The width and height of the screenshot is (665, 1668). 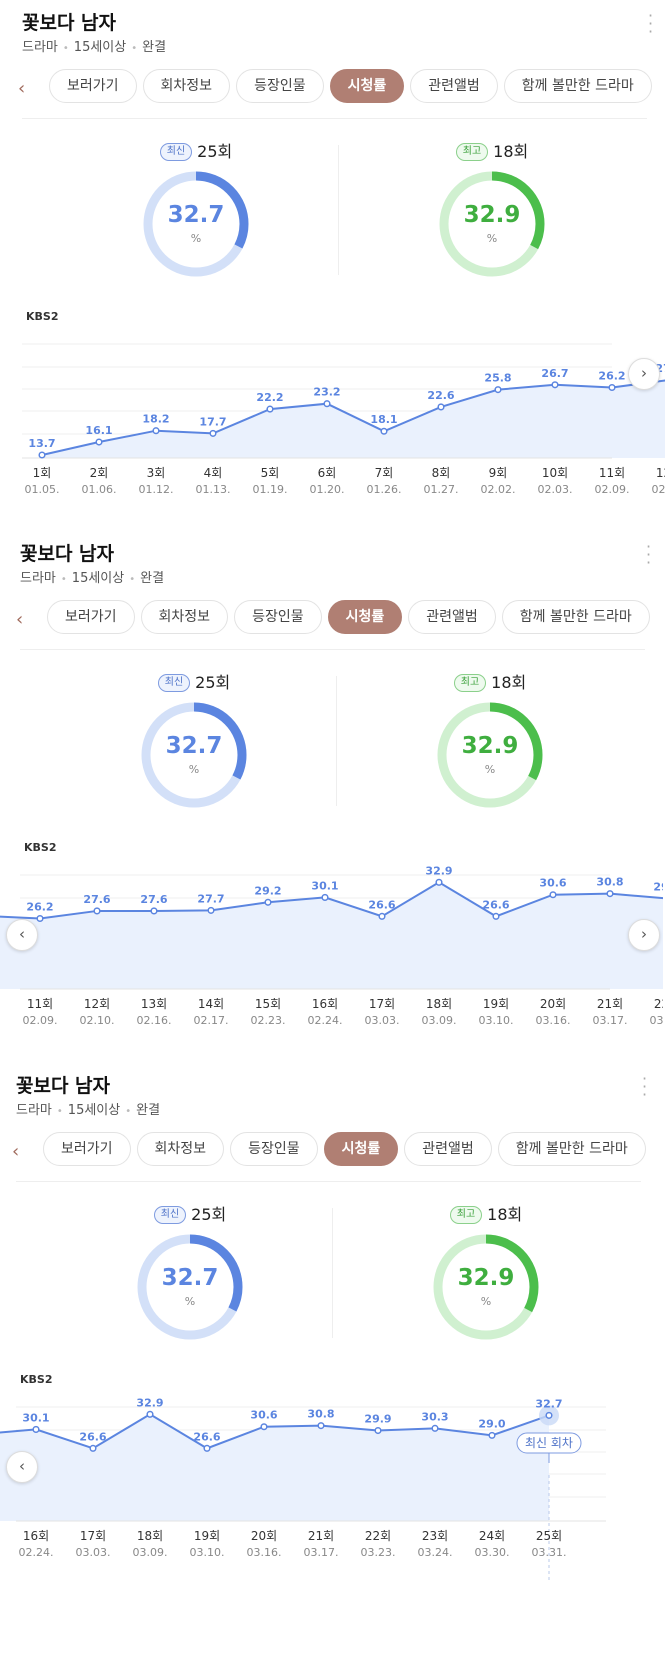 What do you see at coordinates (211, 1004) in the screenshot?
I see `x-tick-episode: 14회` at bounding box center [211, 1004].